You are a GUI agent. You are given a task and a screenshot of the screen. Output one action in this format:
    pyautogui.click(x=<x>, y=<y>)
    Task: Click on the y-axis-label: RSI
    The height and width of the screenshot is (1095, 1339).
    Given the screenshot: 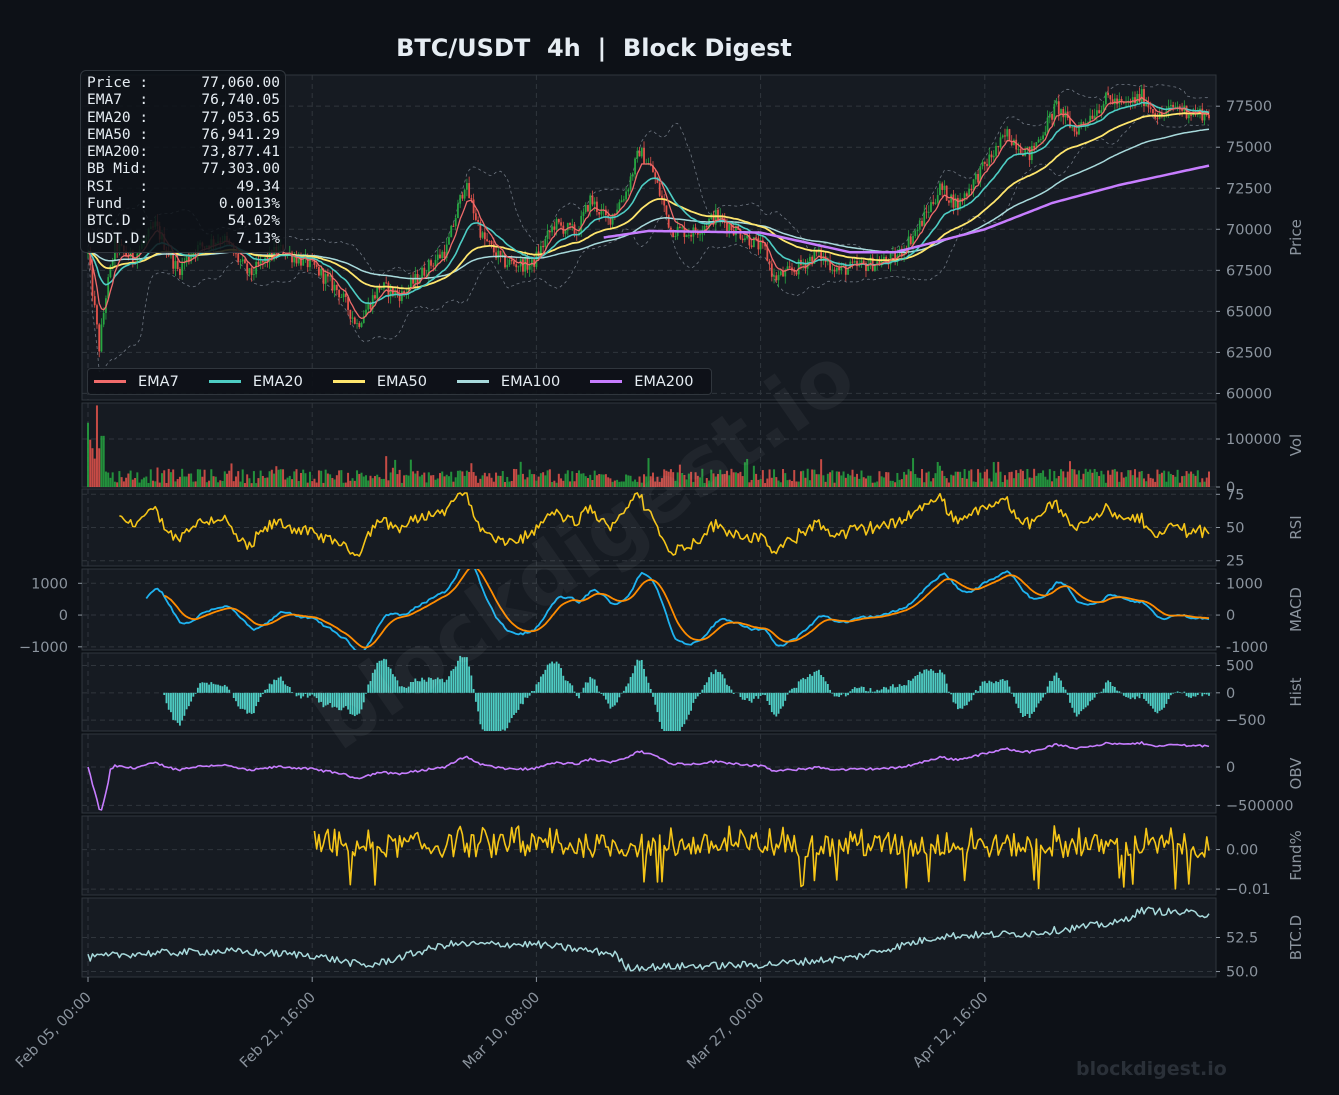 What is the action you would take?
    pyautogui.click(x=1296, y=527)
    